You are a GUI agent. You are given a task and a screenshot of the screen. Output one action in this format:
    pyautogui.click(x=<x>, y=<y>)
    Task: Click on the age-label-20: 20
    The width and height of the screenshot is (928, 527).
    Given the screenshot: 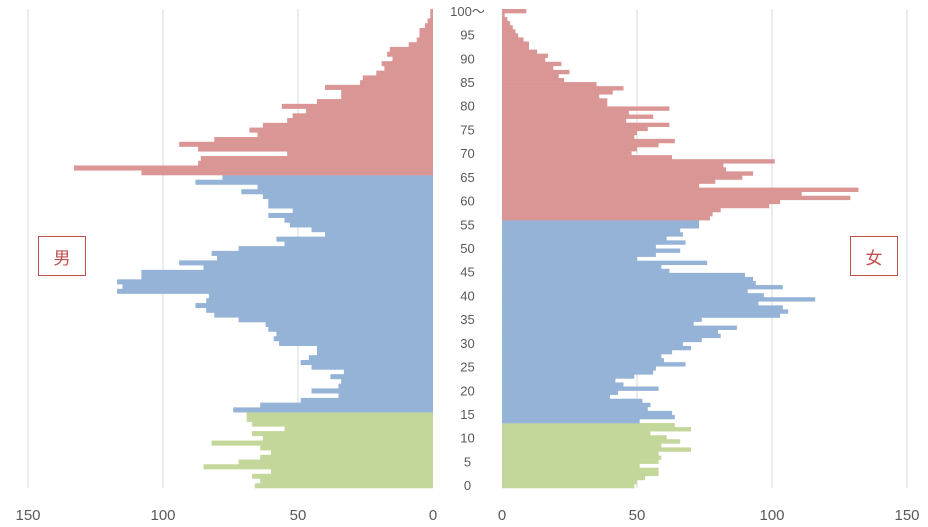 What is the action you would take?
    pyautogui.click(x=467, y=390)
    